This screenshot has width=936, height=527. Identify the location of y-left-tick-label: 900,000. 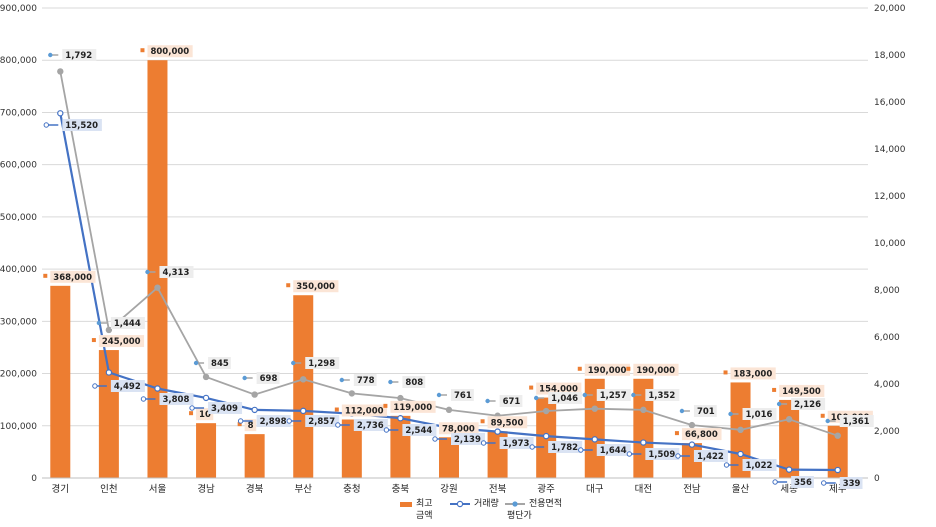
(18, 9).